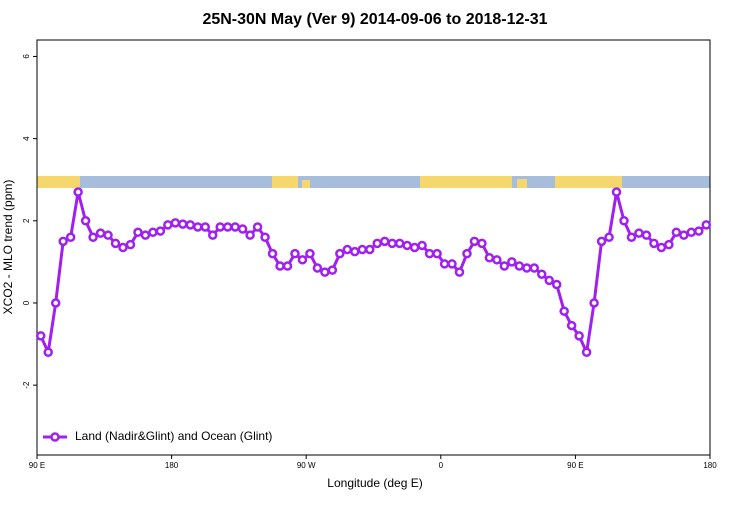  What do you see at coordinates (26, 220) in the screenshot?
I see `y-tick-label: 2` at bounding box center [26, 220].